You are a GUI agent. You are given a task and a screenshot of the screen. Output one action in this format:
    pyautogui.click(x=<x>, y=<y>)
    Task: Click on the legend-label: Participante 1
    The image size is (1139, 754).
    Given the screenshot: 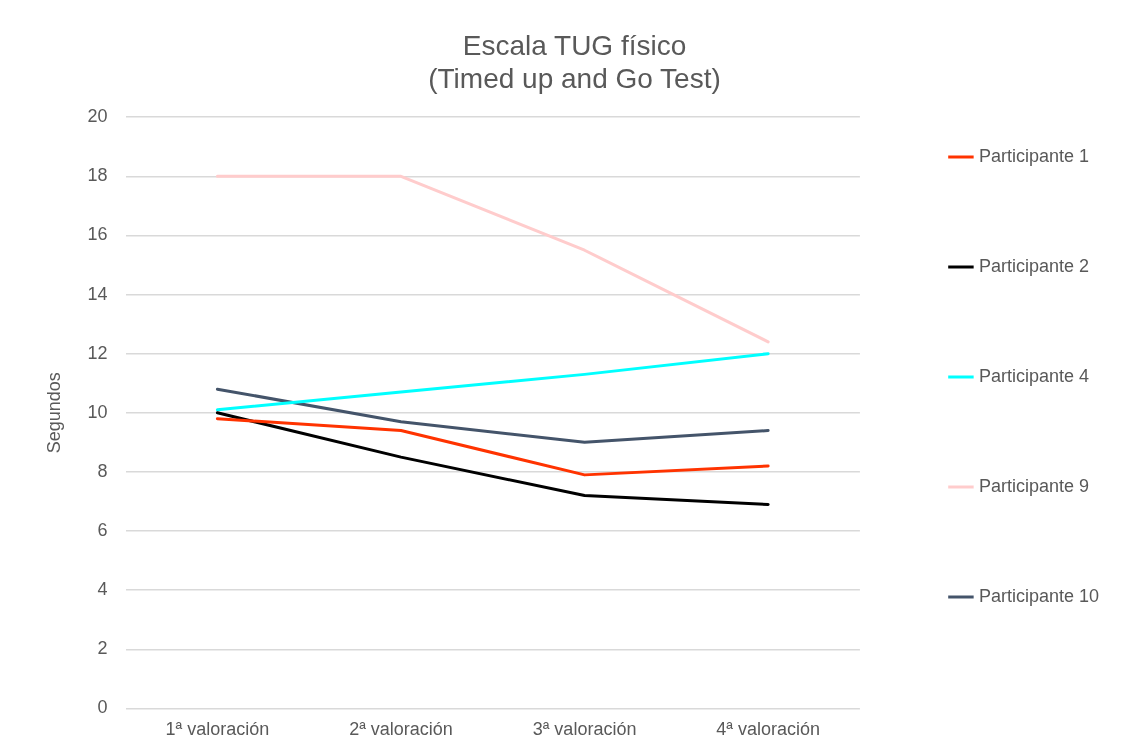 What is the action you would take?
    pyautogui.click(x=1033, y=155)
    